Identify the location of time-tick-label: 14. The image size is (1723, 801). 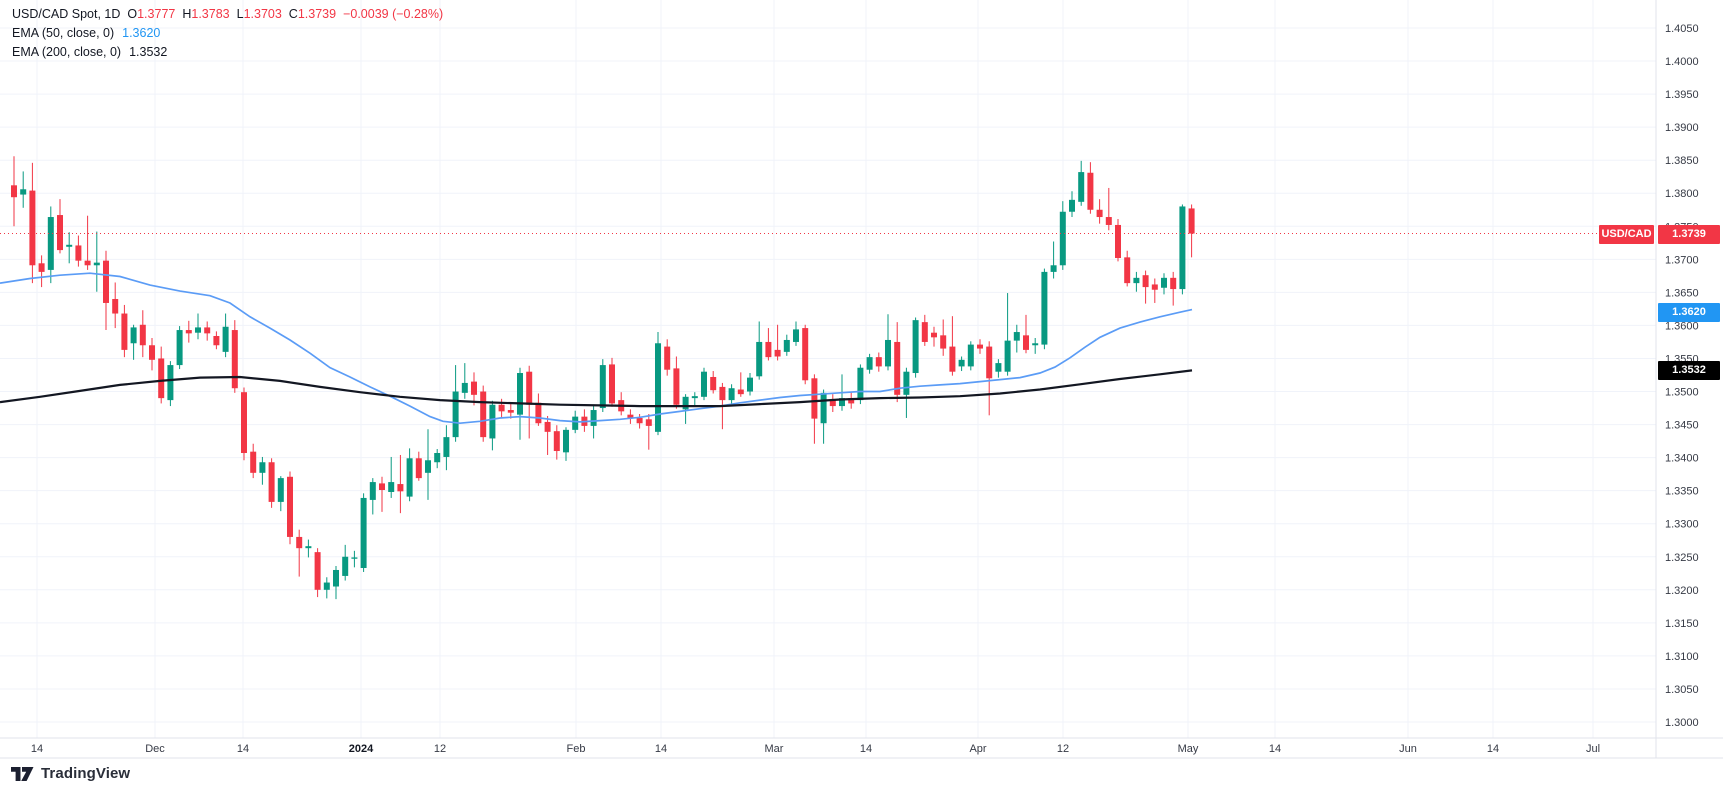
(1493, 749).